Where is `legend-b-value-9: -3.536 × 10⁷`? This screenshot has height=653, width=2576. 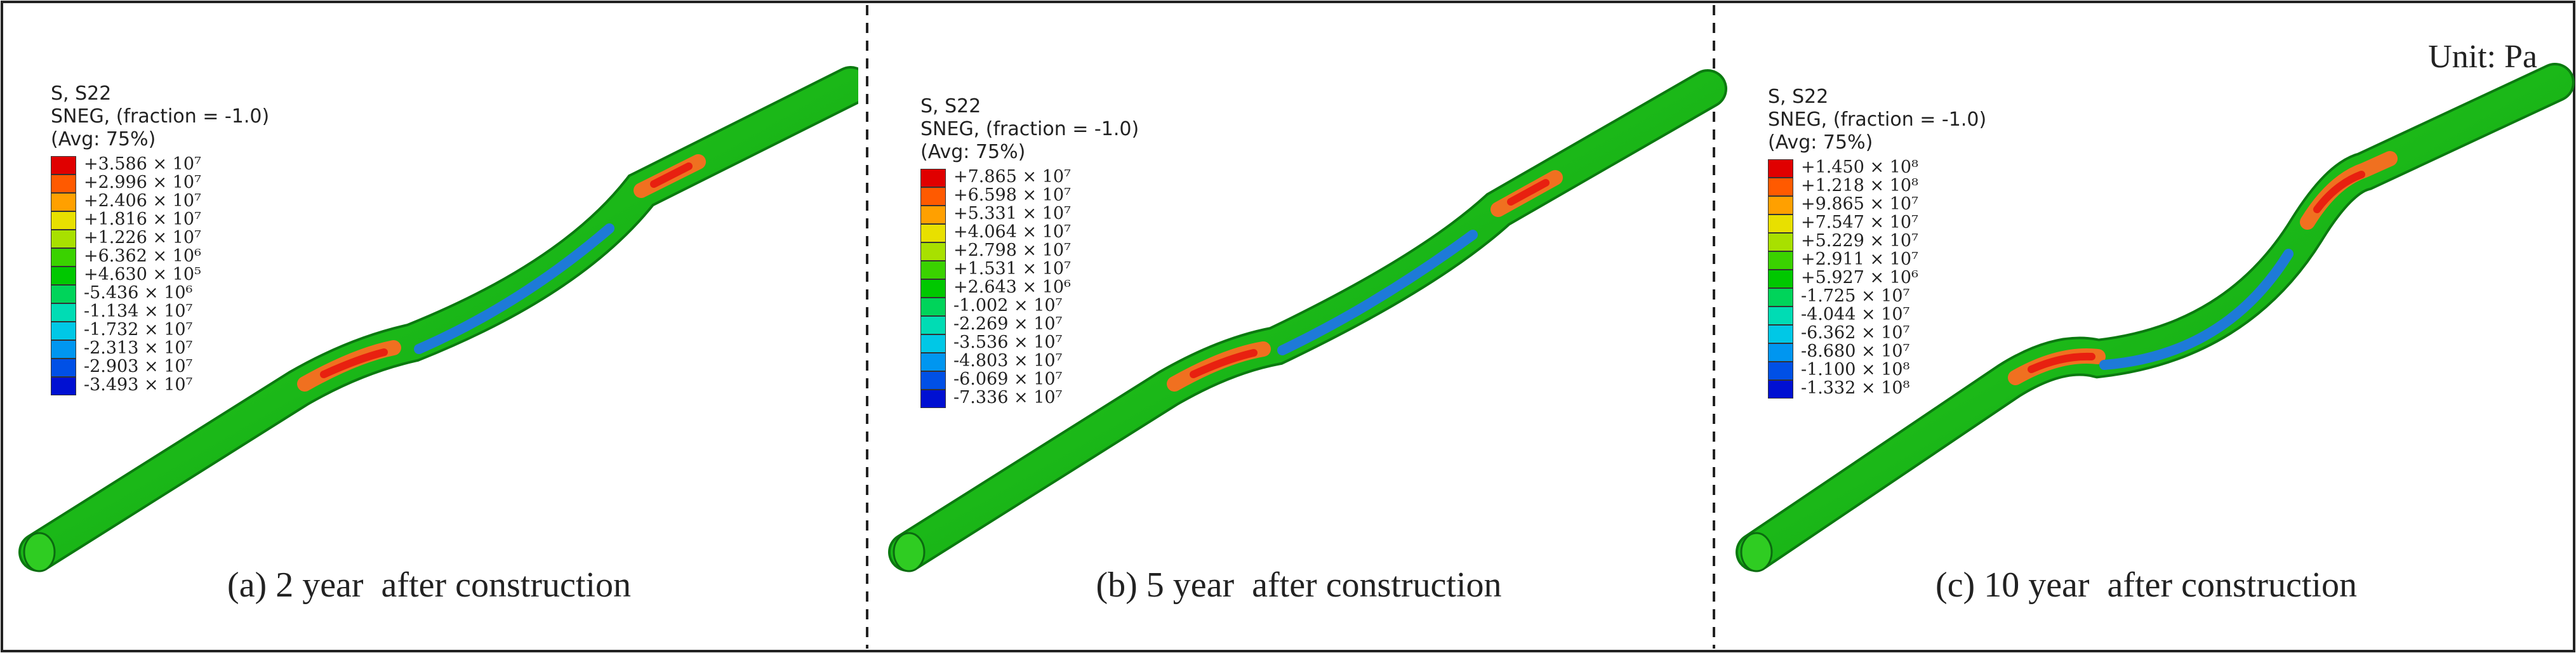 legend-b-value-9: -3.536 × 10⁷ is located at coordinates (1008, 342).